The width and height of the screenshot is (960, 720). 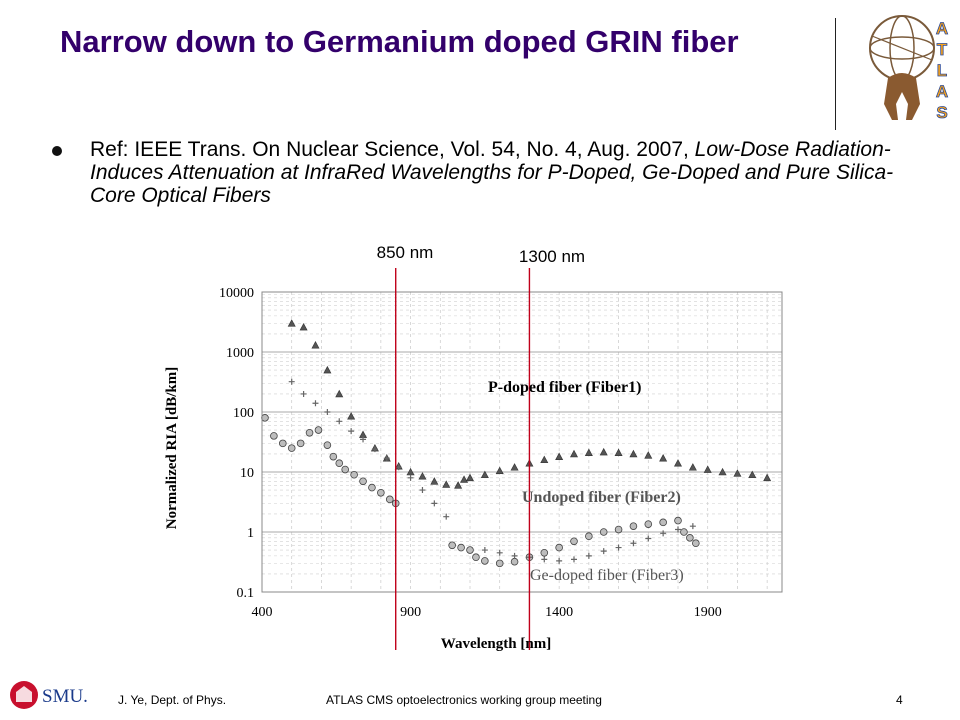 What do you see at coordinates (172, 700) in the screenshot?
I see `footer-author: J. Ye, Dept. of Phys.` at bounding box center [172, 700].